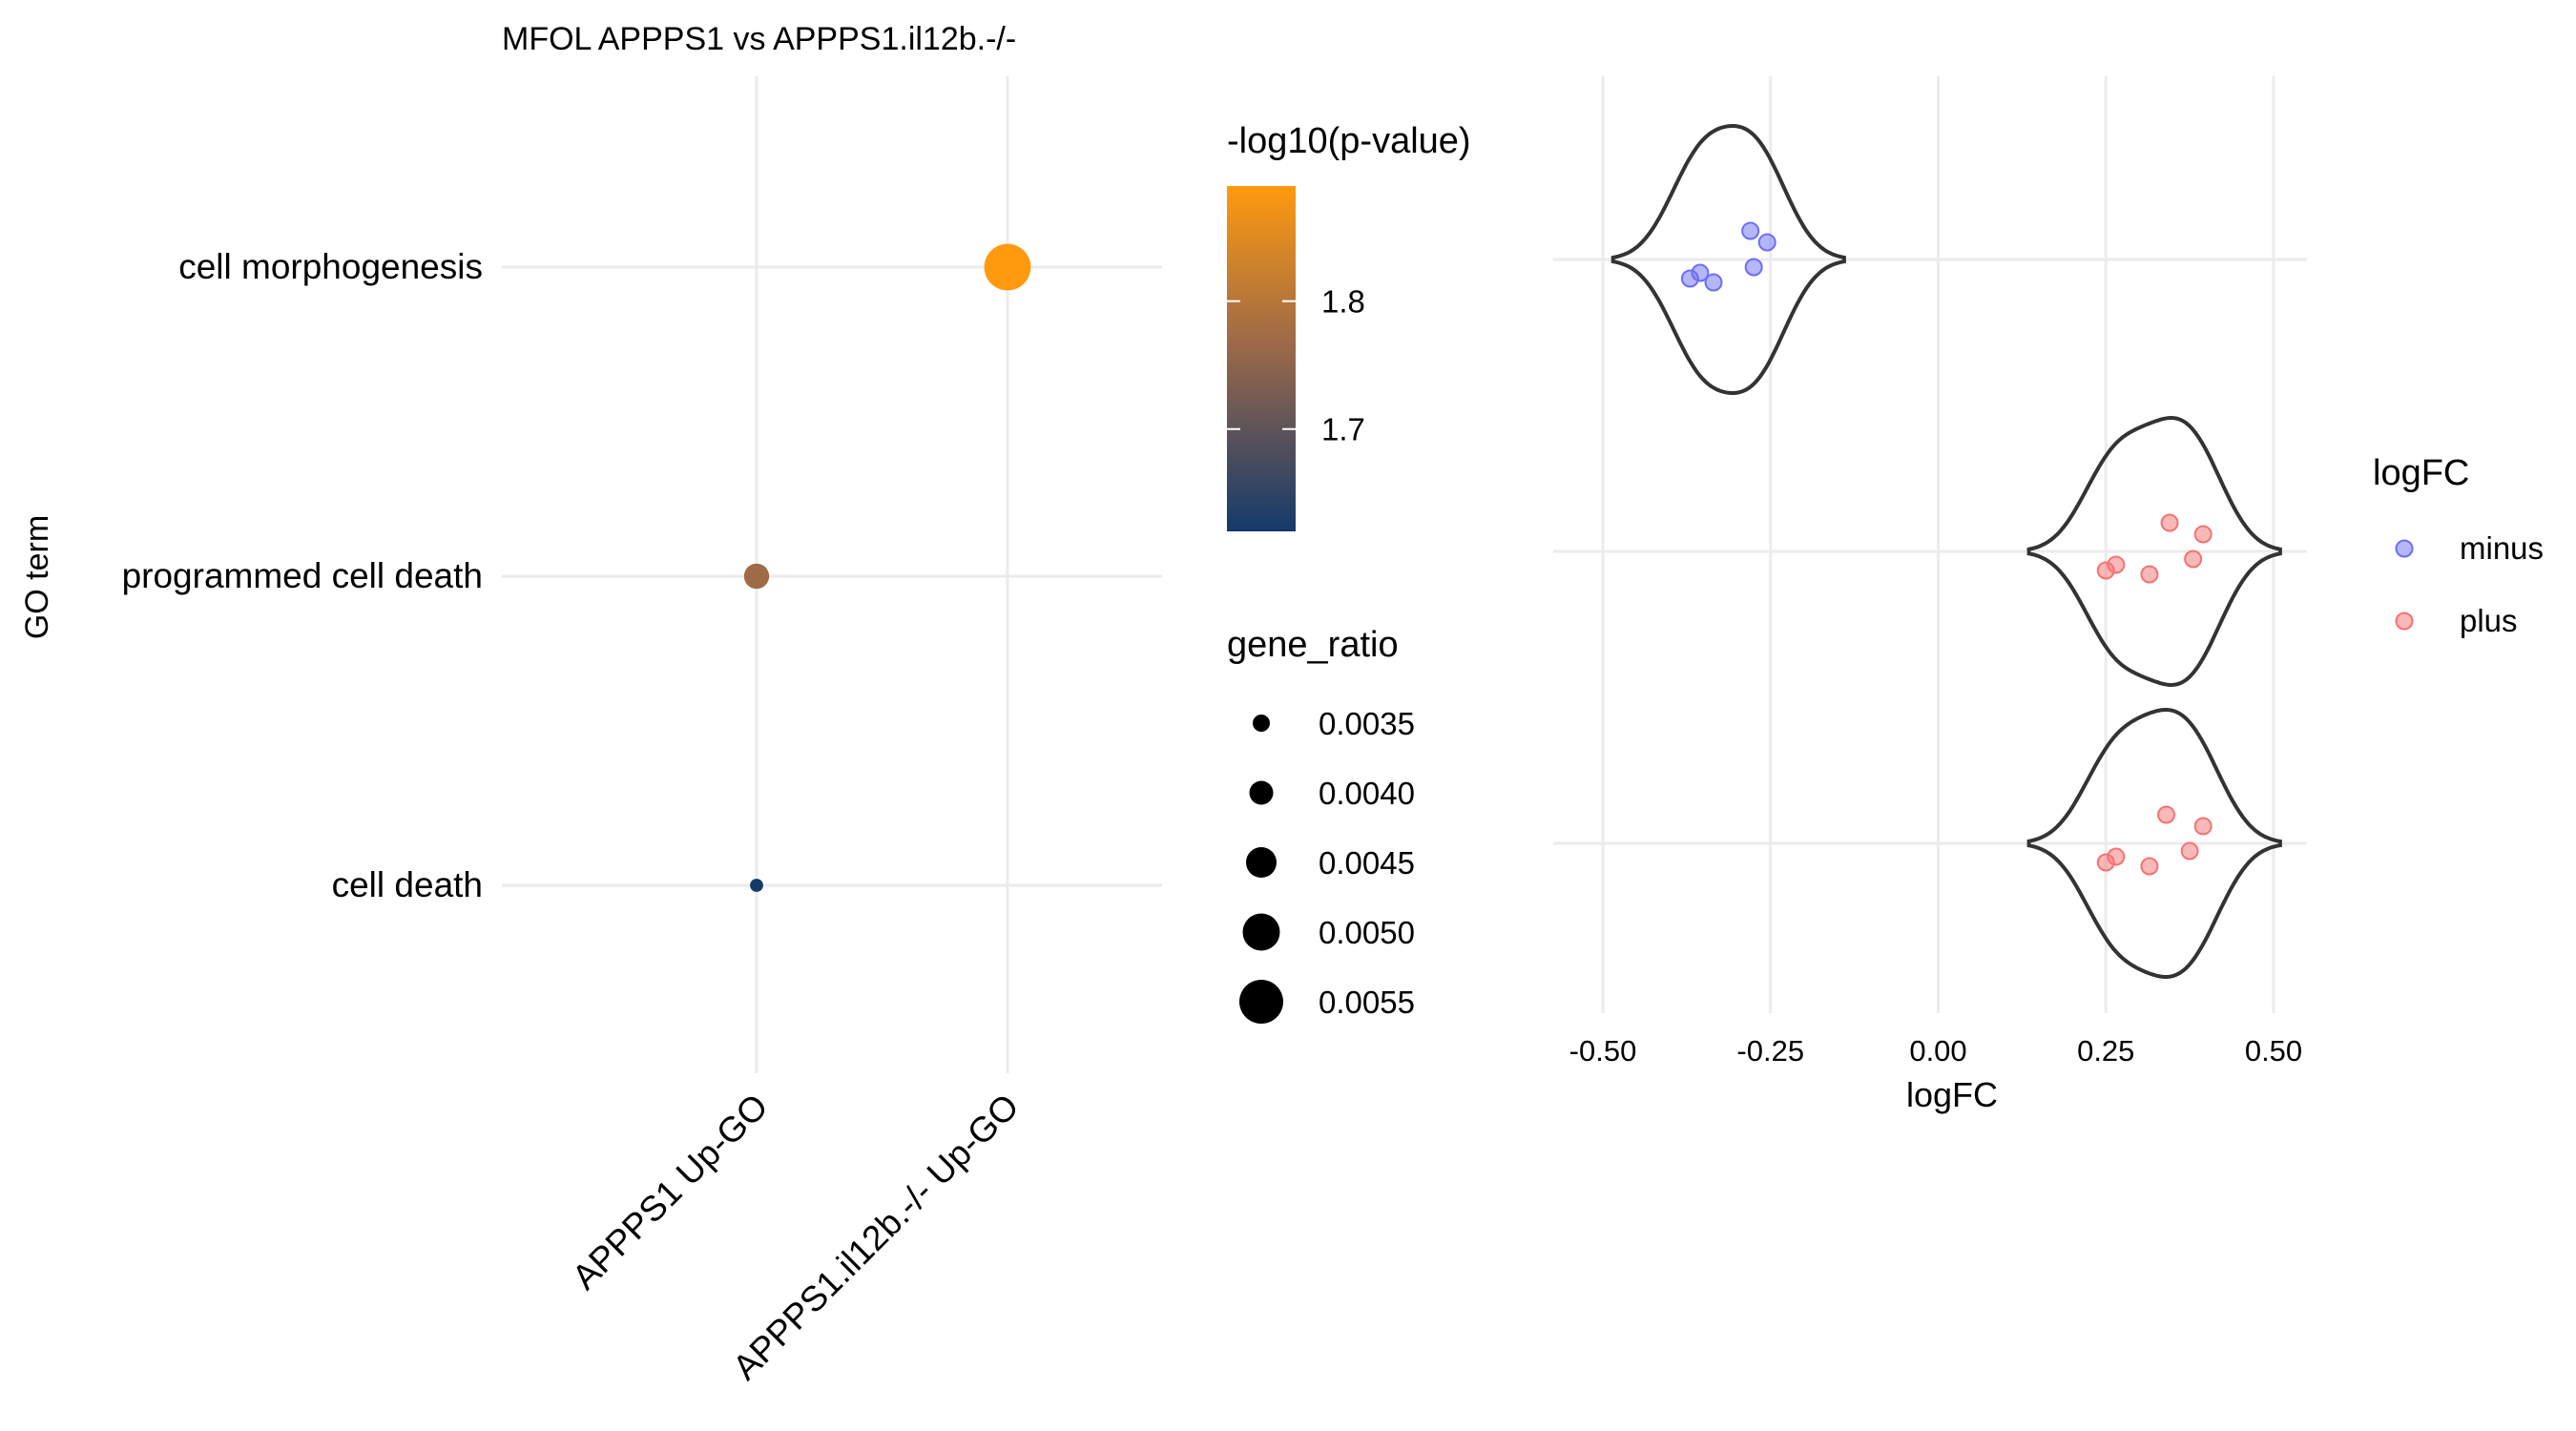  I want to click on violin-x-tick-labels: -0.50 -0.25 0.00 0.25 0.50, so click(1936, 1051).